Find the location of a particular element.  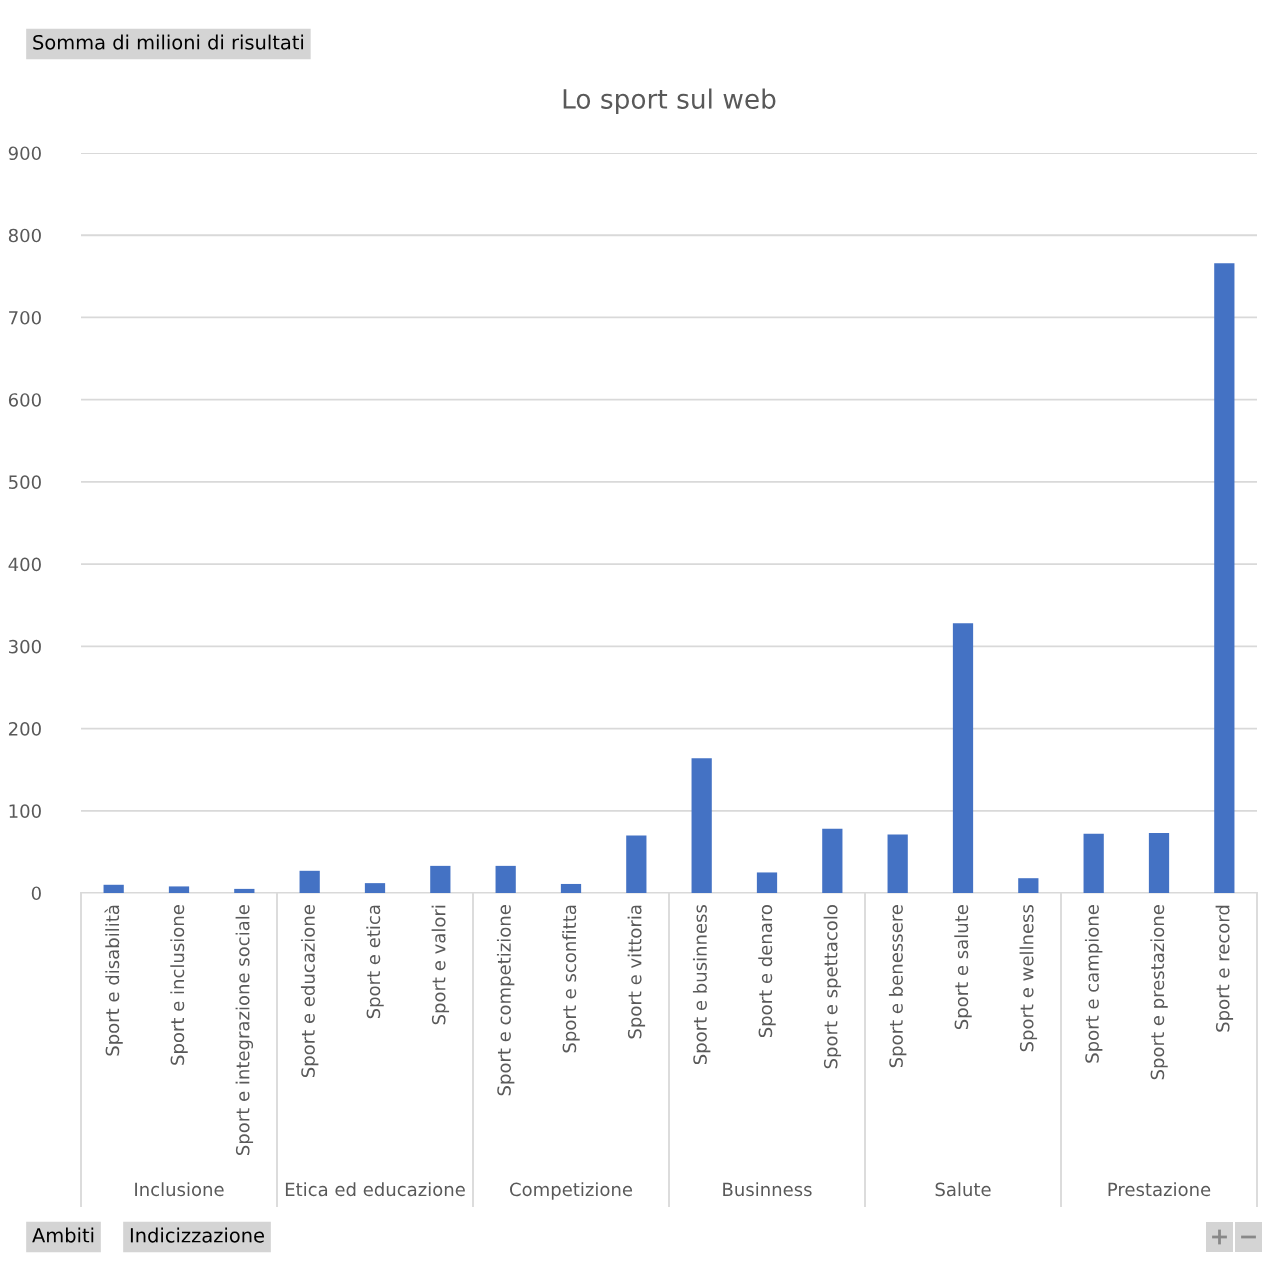

x-tick-label: Sport e benessere is located at coordinates (897, 986).